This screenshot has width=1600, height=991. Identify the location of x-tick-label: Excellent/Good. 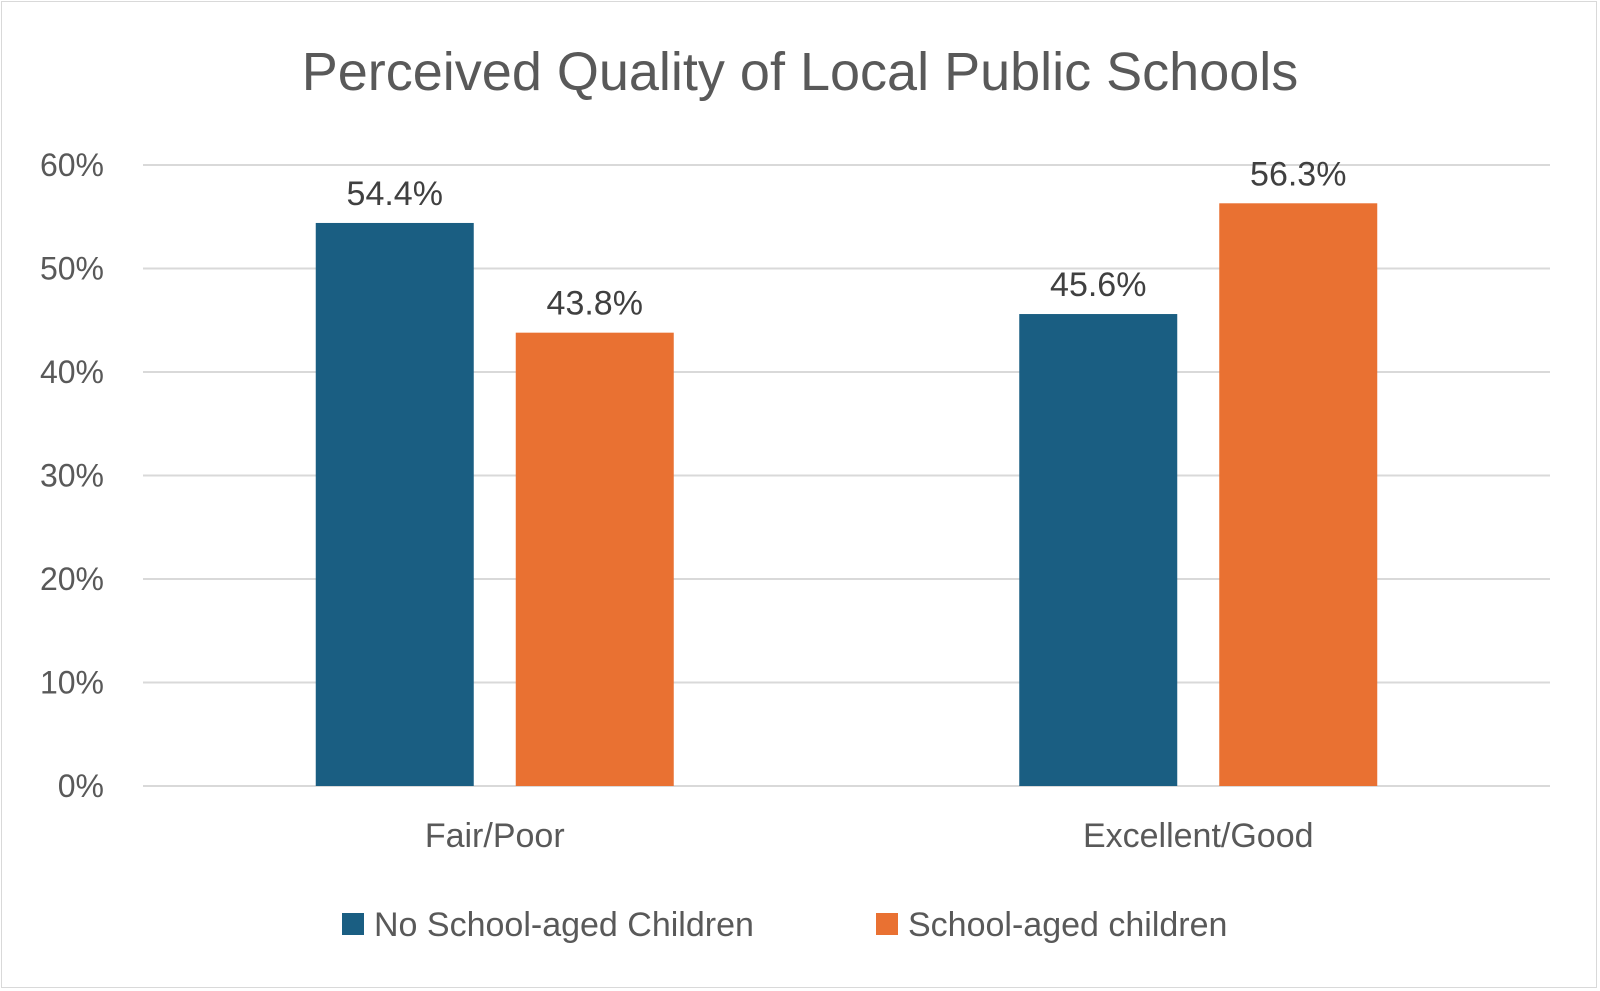
(1198, 836).